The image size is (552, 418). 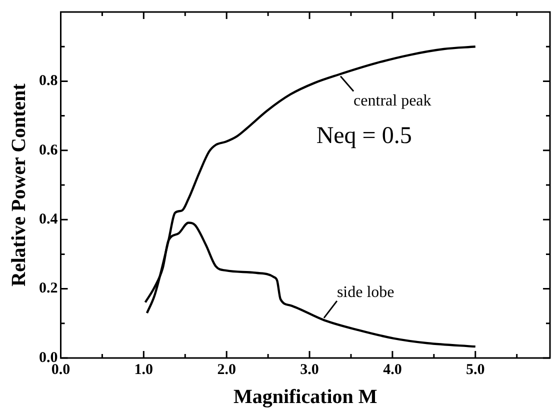 What do you see at coordinates (392, 370) in the screenshot?
I see `x-tick-label: 4.0` at bounding box center [392, 370].